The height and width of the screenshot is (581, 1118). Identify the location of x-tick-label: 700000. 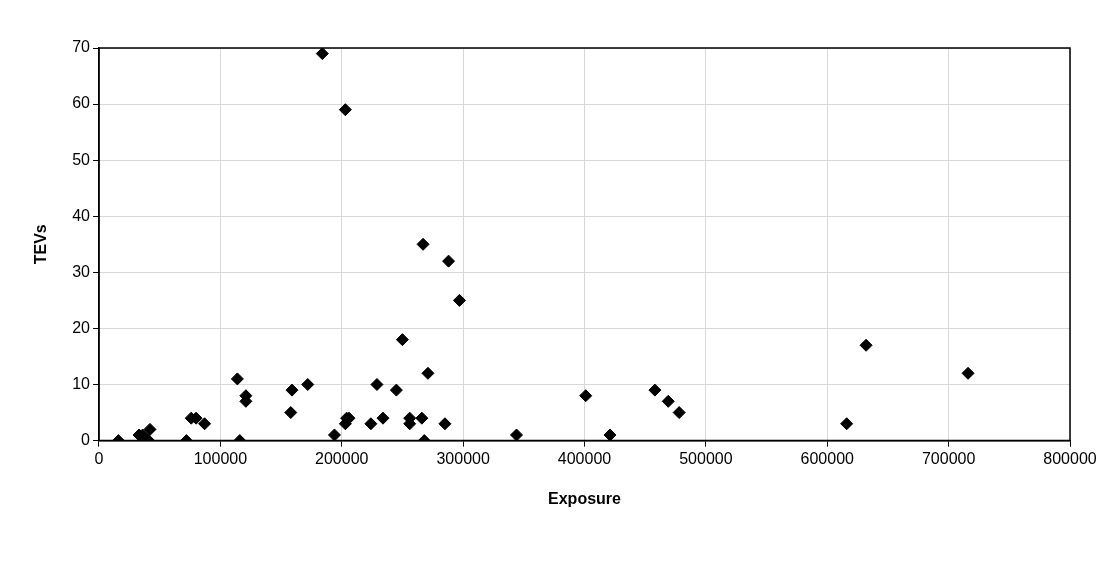
(948, 458).